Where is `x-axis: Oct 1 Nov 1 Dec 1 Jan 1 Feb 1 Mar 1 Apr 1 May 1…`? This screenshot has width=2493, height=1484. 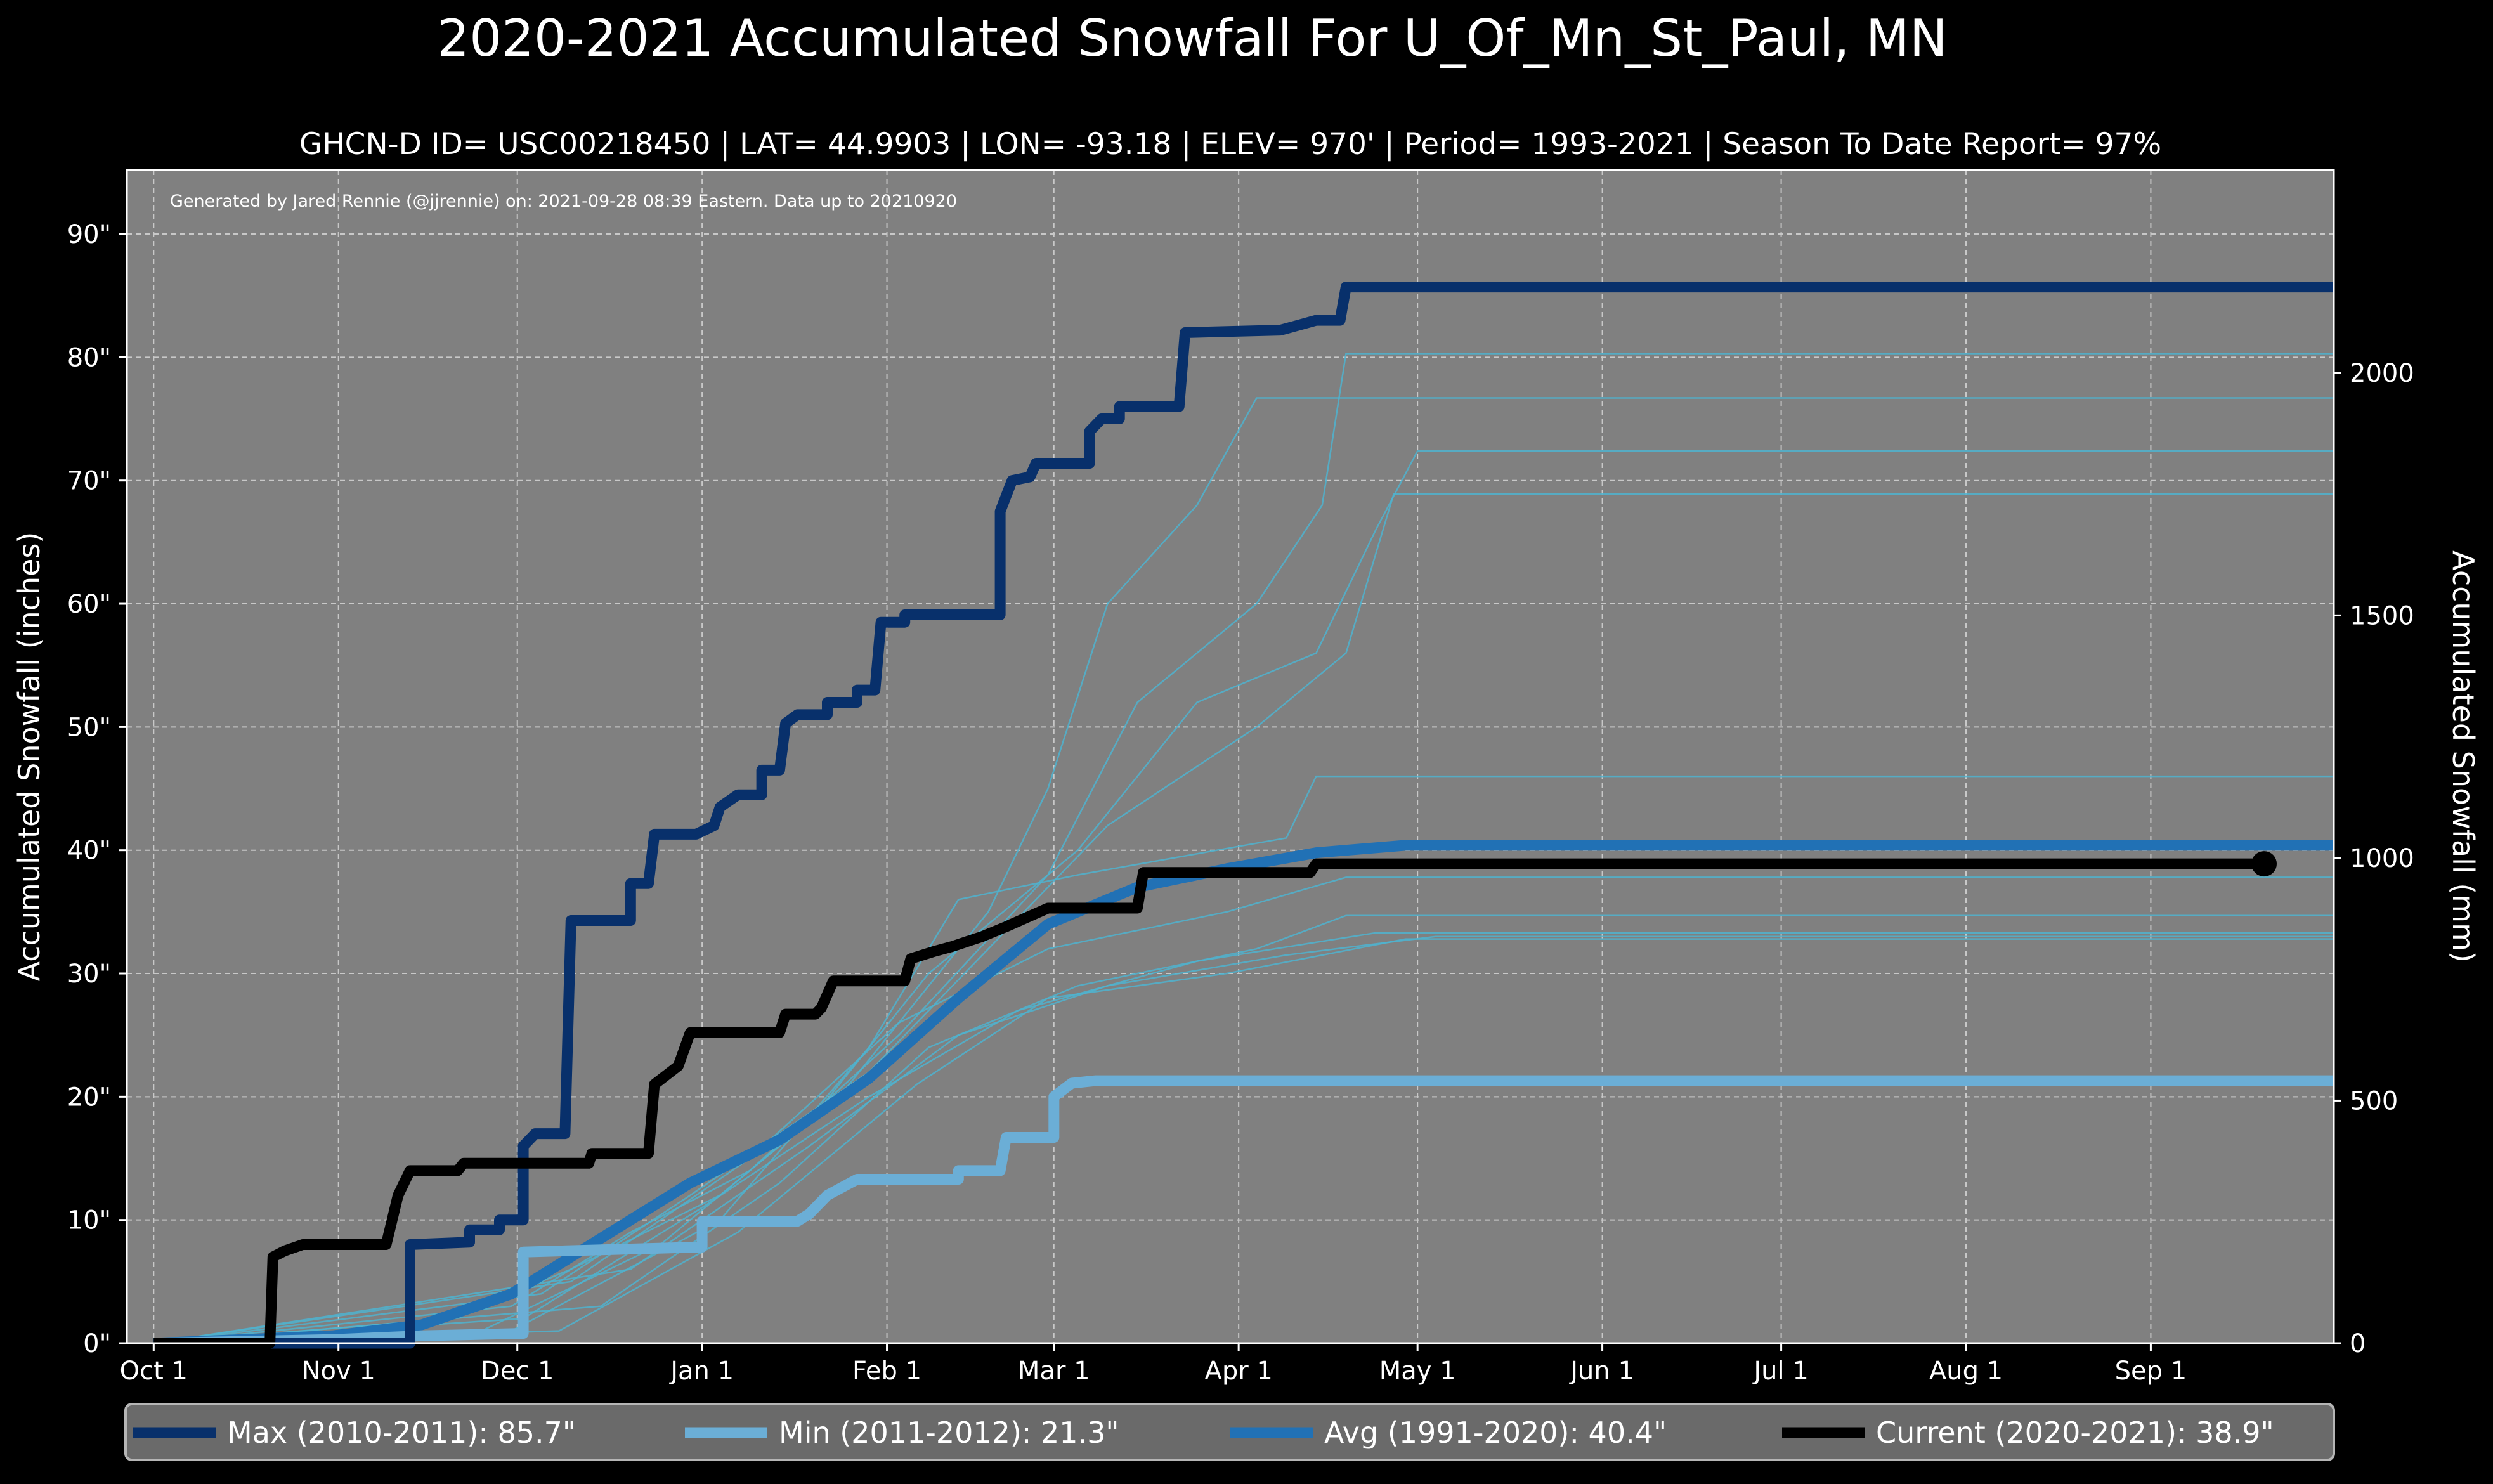
x-axis: Oct 1 Nov 1 Dec 1 Jan 1 Feb 1 Mar 1 Apr 1 May 1… is located at coordinates (1153, 1364).